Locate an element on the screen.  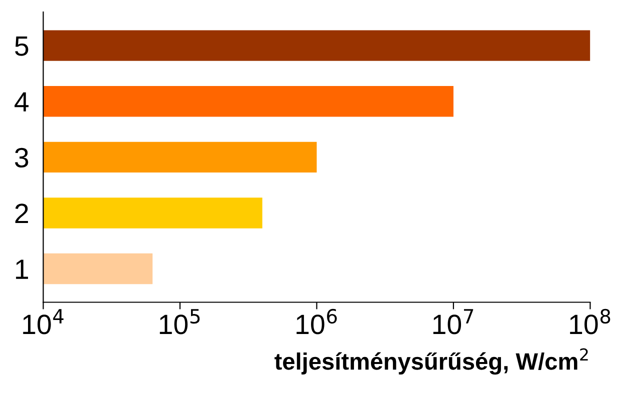
x-tick-label: 10$^{7}$ is located at coordinates (453, 321).